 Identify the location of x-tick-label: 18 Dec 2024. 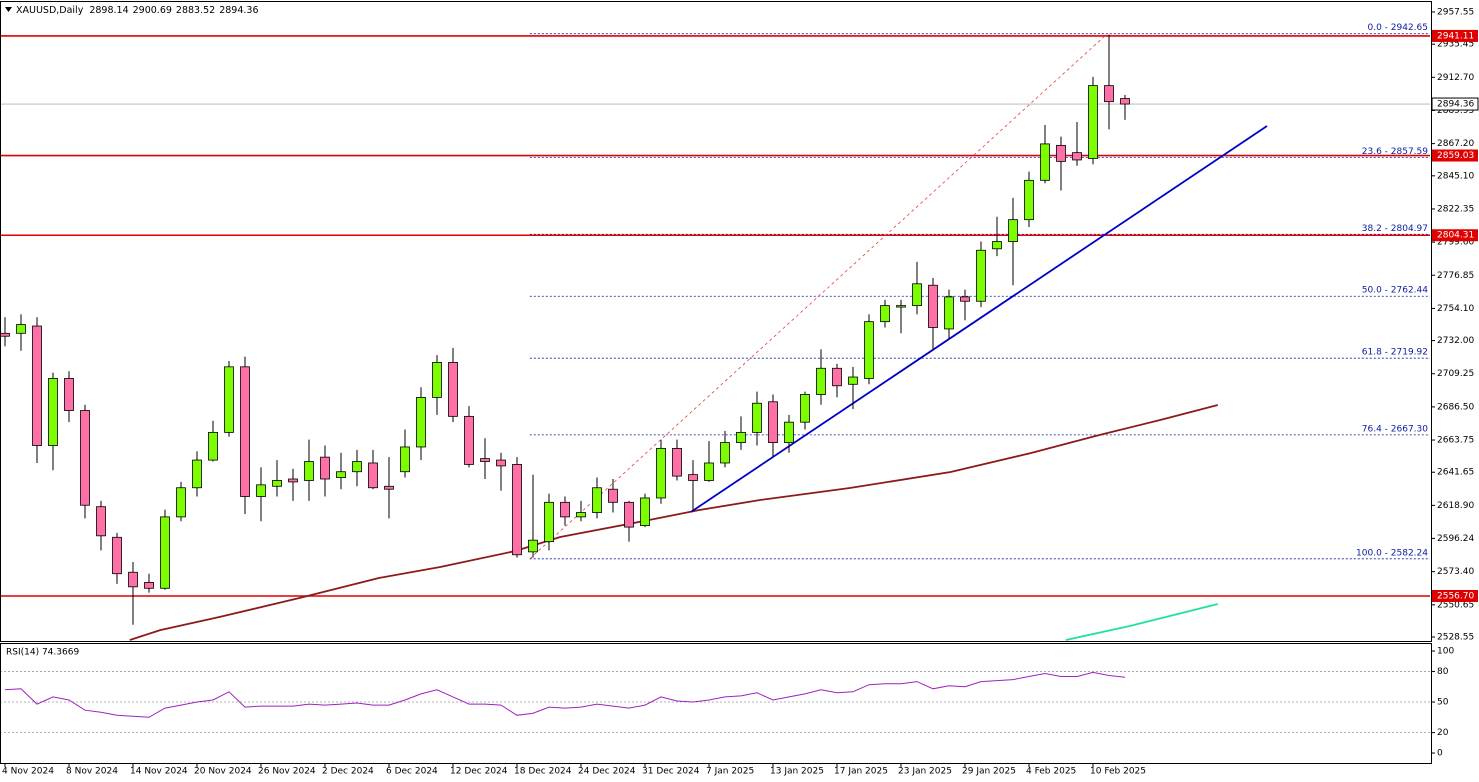
(543, 772).